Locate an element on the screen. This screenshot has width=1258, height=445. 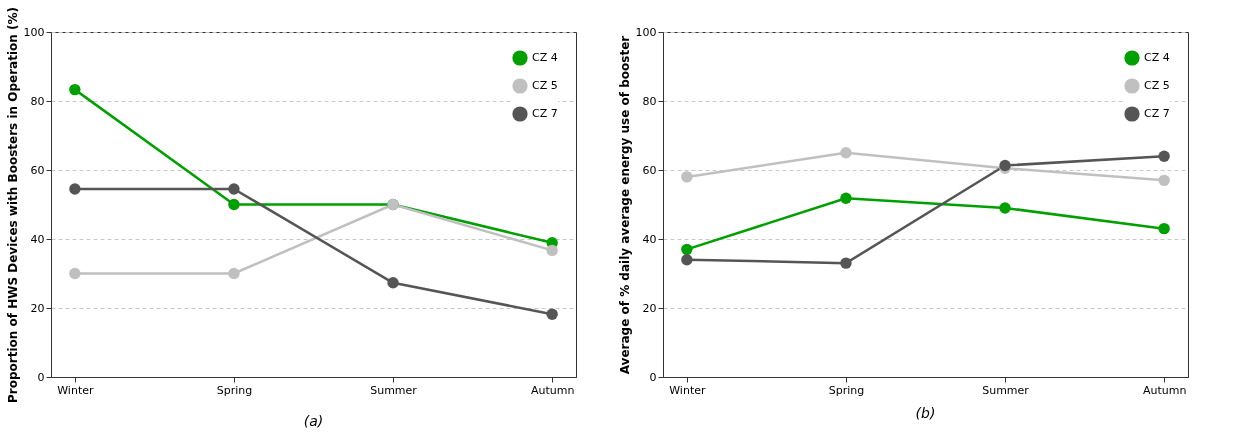
y-axis-title: Average of % daily average energy use of booster is located at coordinates (624, 205).